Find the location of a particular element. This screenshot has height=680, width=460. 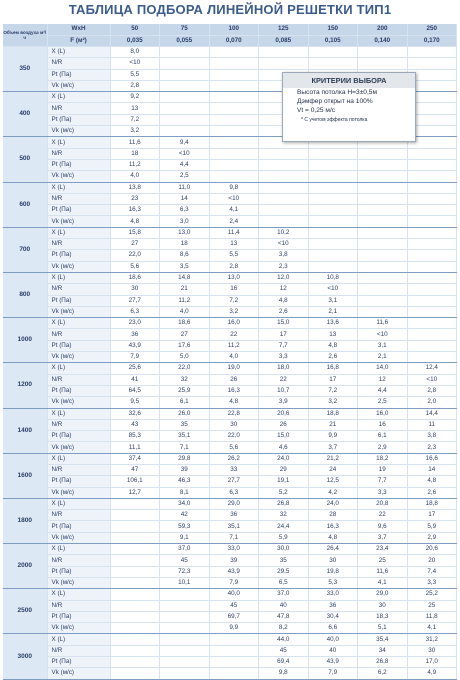

cell: 5,6 is located at coordinates (234, 447).